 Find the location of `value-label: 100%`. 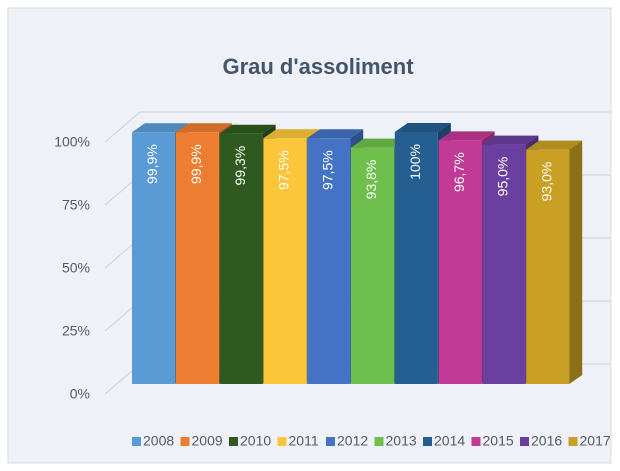

value-label: 100% is located at coordinates (415, 162).